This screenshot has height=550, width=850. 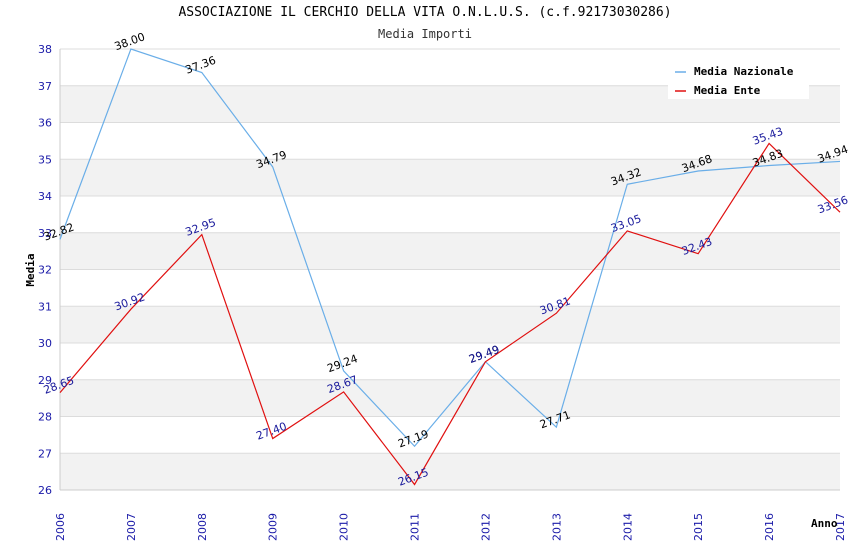 I want to click on legend: Media Nazionale Media Ente, so click(x=738, y=79).